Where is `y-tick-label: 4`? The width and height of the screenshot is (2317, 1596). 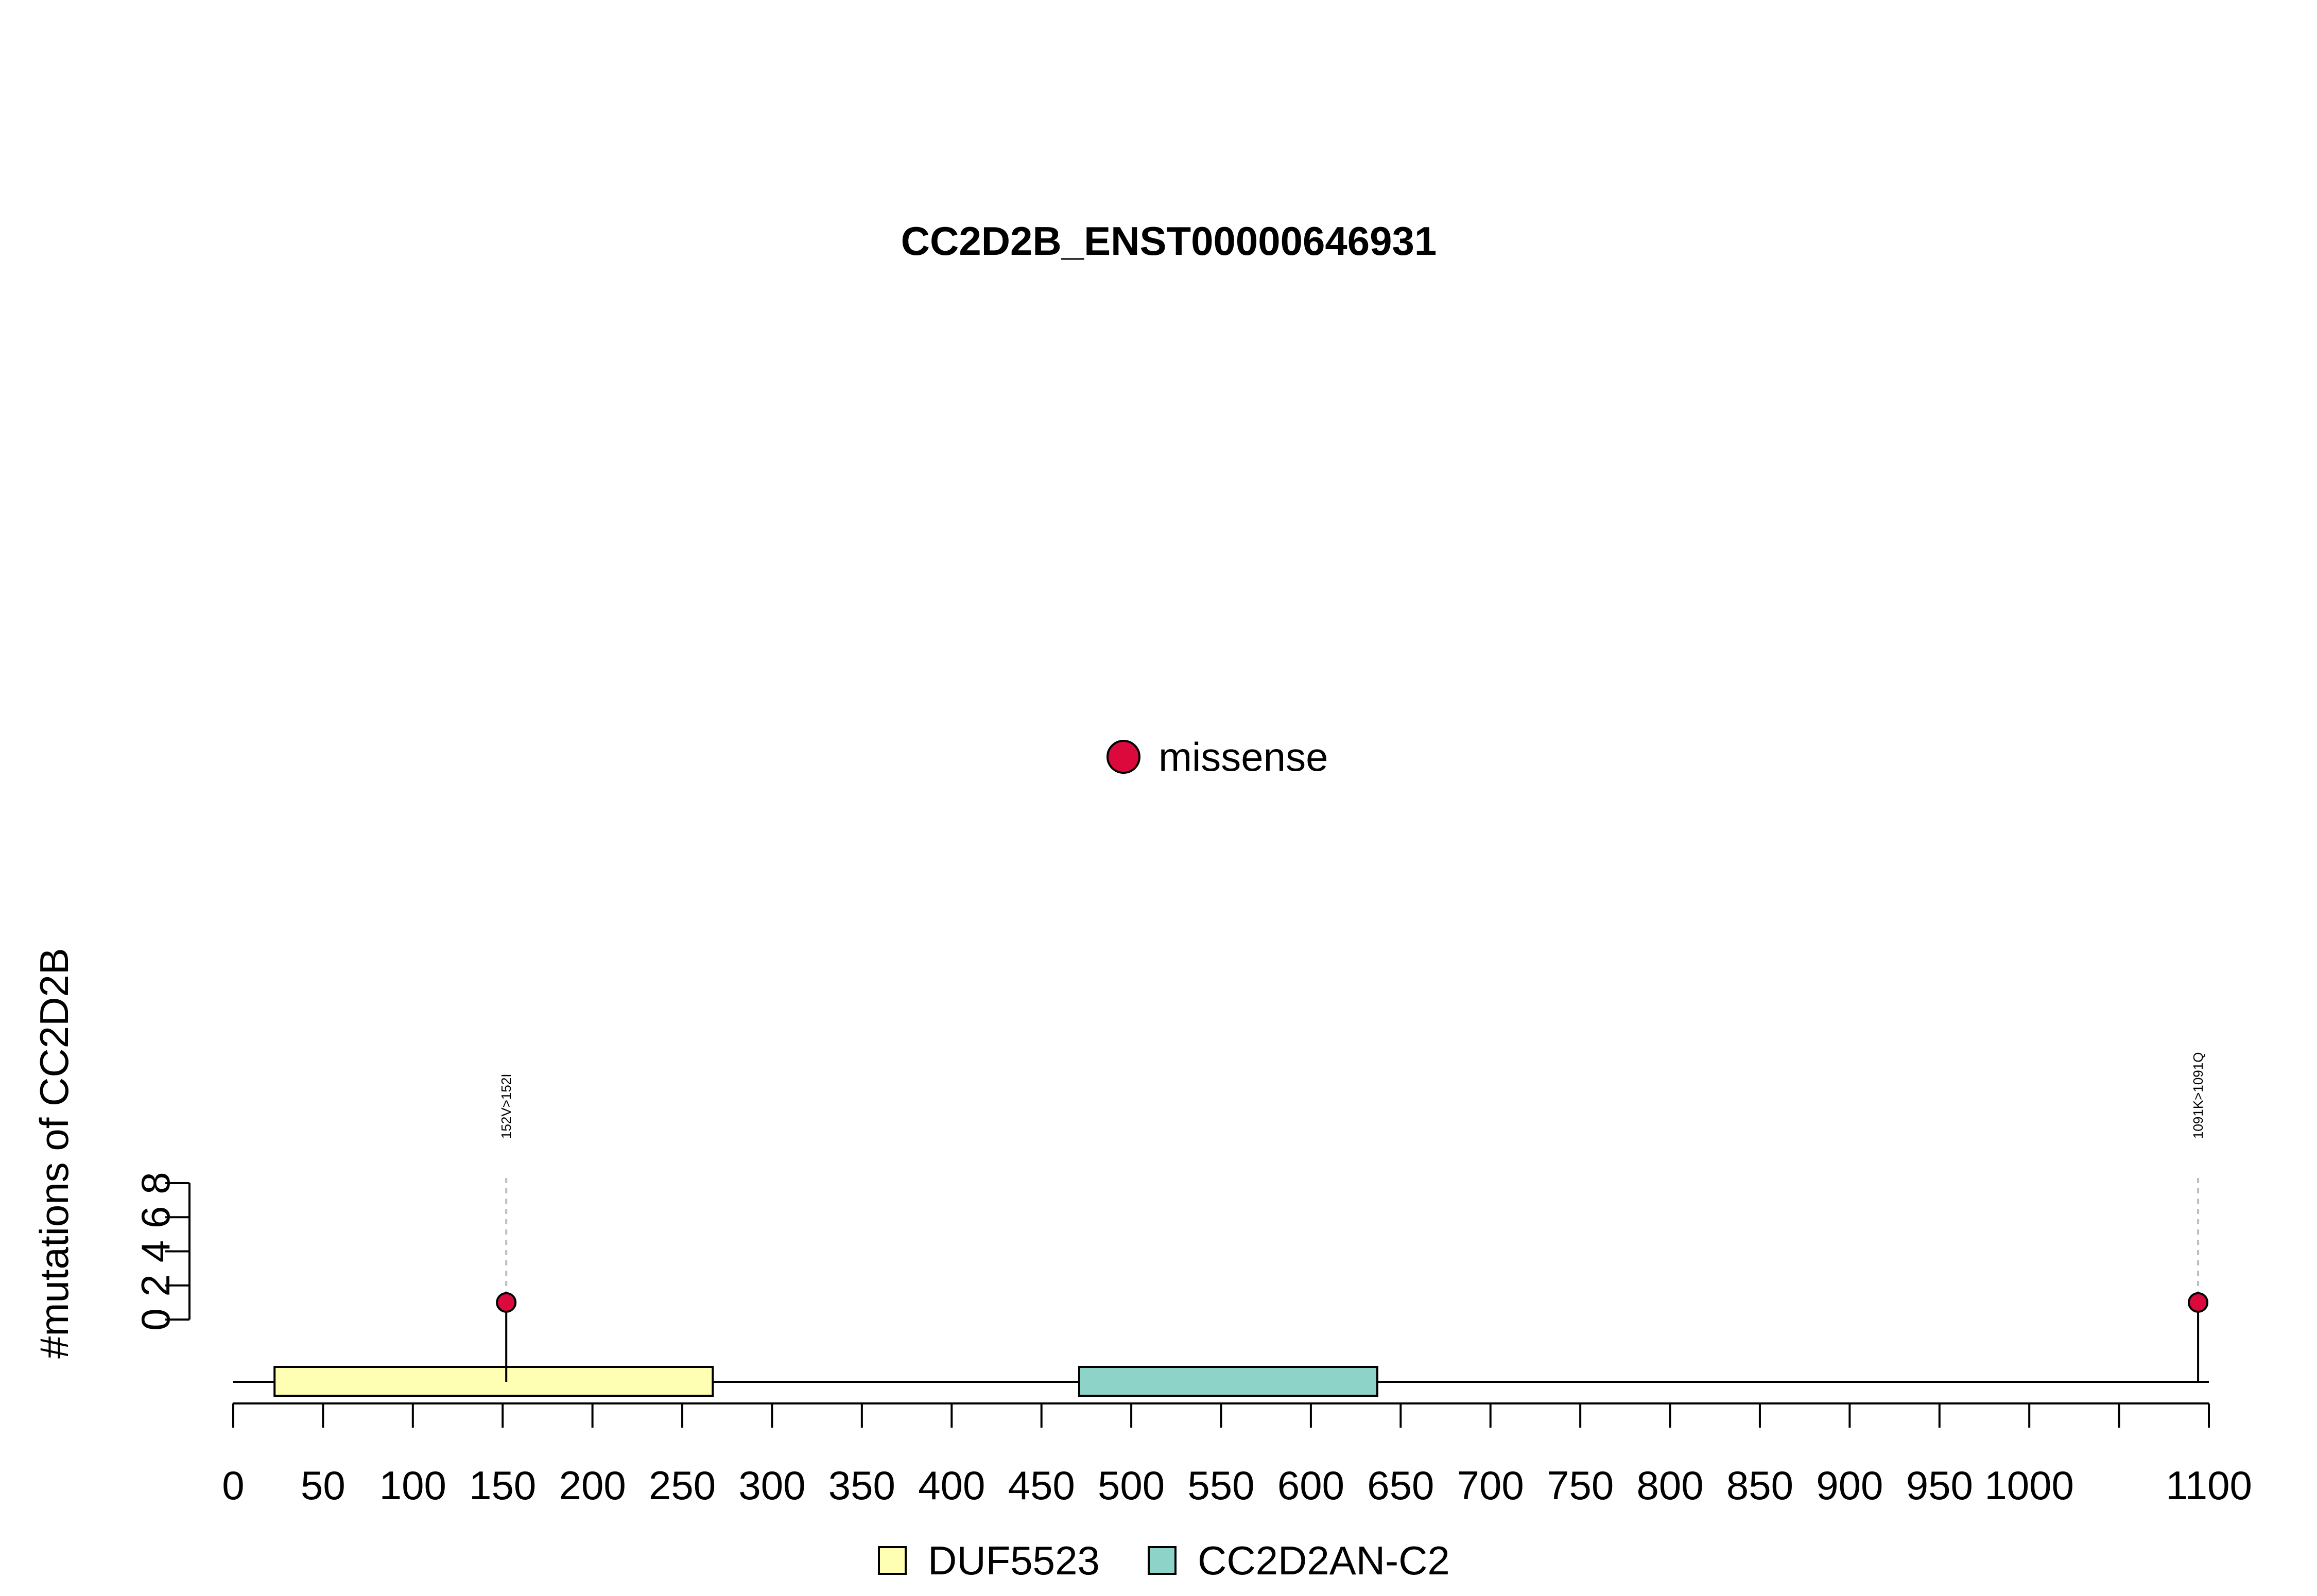
y-tick-label: 4 is located at coordinates (155, 1251).